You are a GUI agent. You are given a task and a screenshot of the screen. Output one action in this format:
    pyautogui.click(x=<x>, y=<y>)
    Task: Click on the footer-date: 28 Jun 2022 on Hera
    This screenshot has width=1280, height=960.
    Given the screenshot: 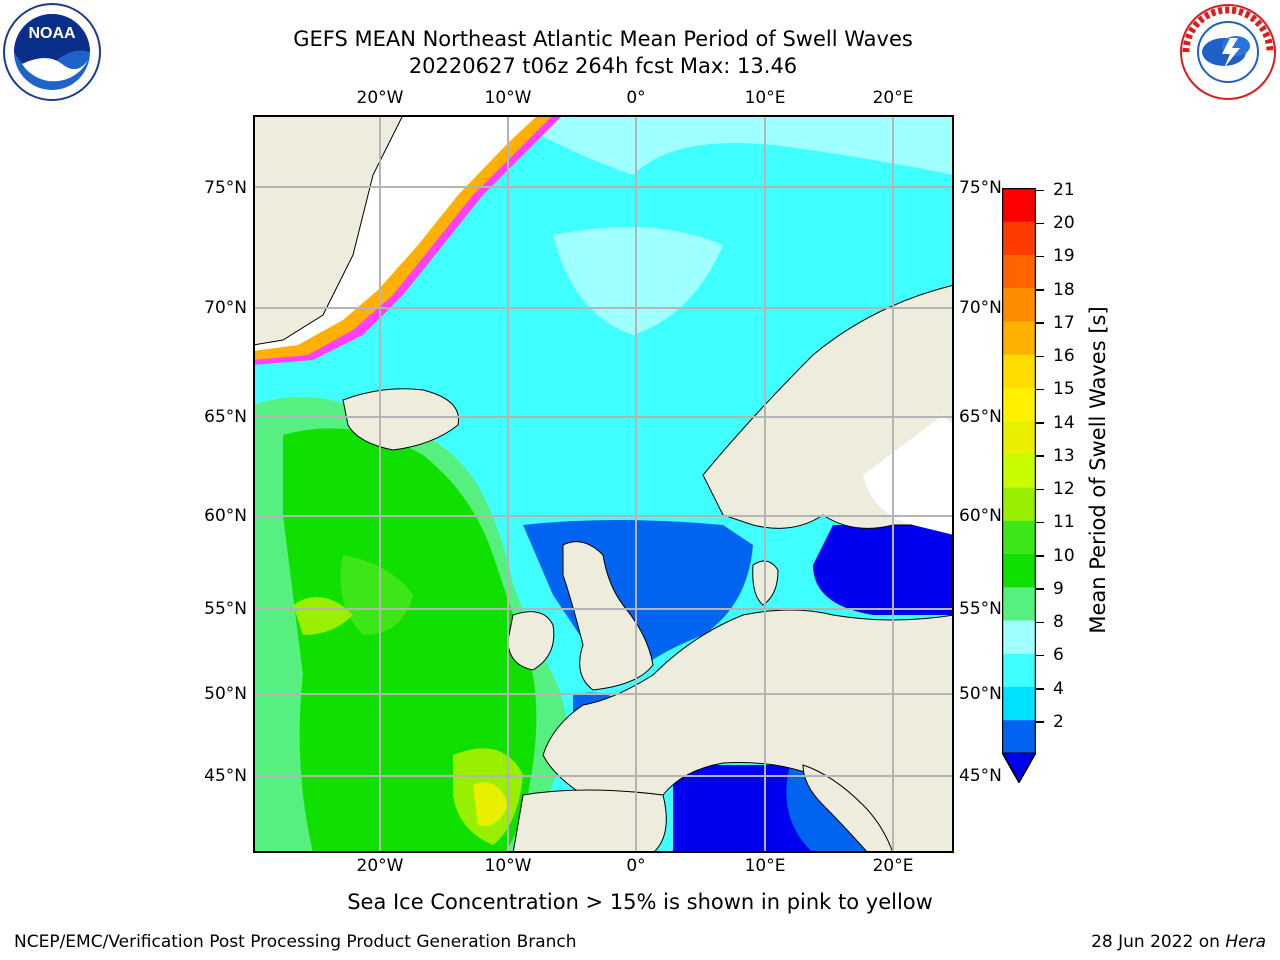 What is the action you would take?
    pyautogui.click(x=1178, y=942)
    